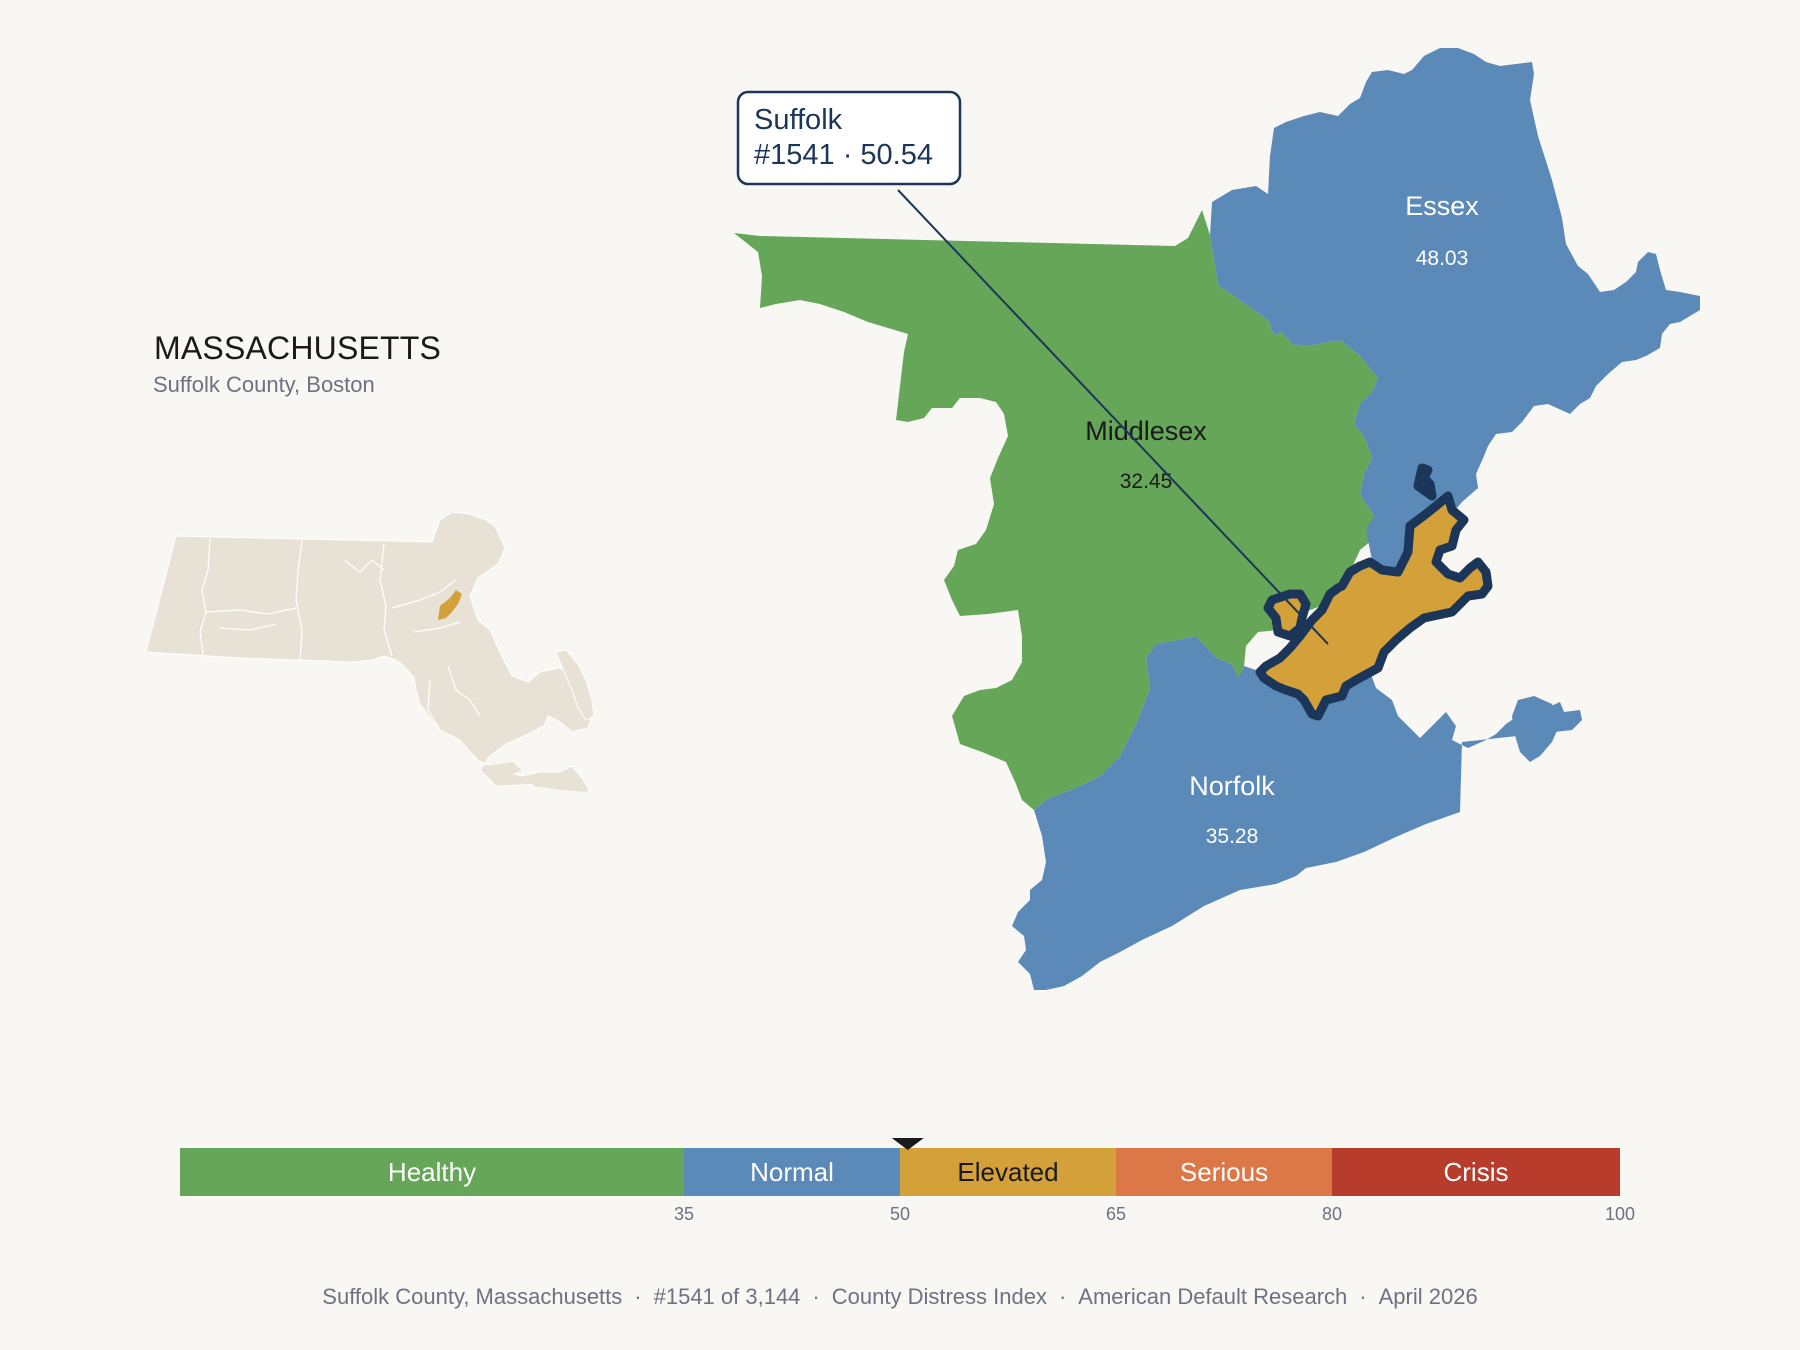  I want to click on scale-band-label: Elevated, so click(1007, 1172).